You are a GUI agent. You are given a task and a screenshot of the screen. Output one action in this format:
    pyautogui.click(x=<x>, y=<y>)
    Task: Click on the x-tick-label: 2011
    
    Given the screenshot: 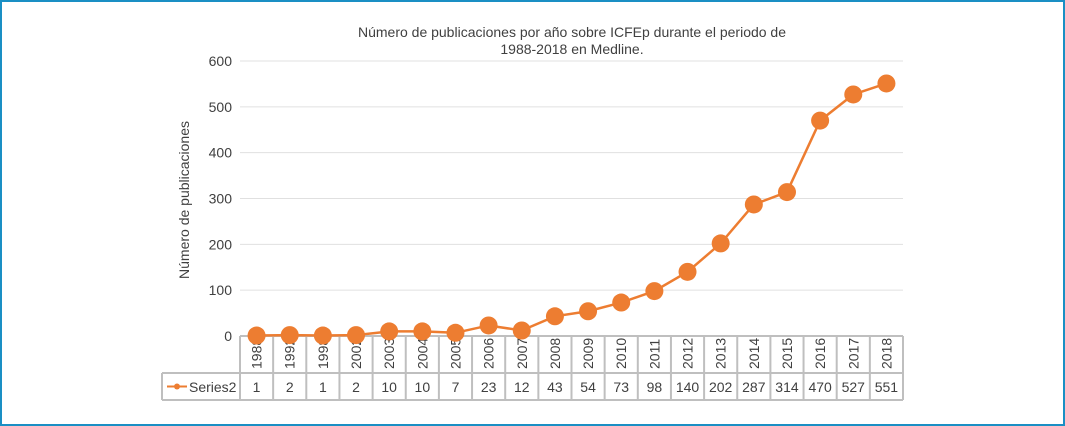 What is the action you would take?
    pyautogui.click(x=654, y=354)
    